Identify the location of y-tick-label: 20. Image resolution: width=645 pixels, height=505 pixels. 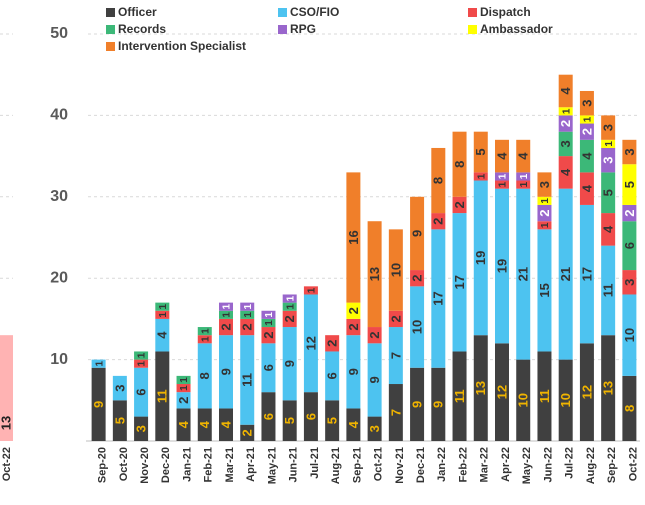
(59, 277).